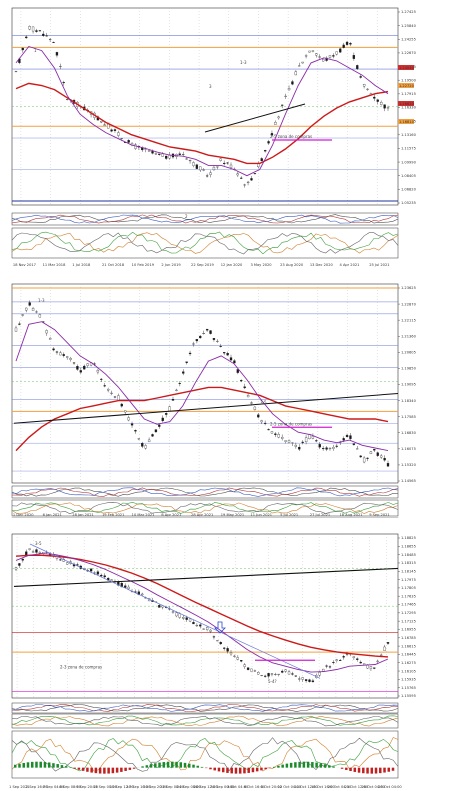  Describe the element at coordinates (189, 787) in the screenshot. I see `x-tick-label: 24 Sep 08:00` at that location.